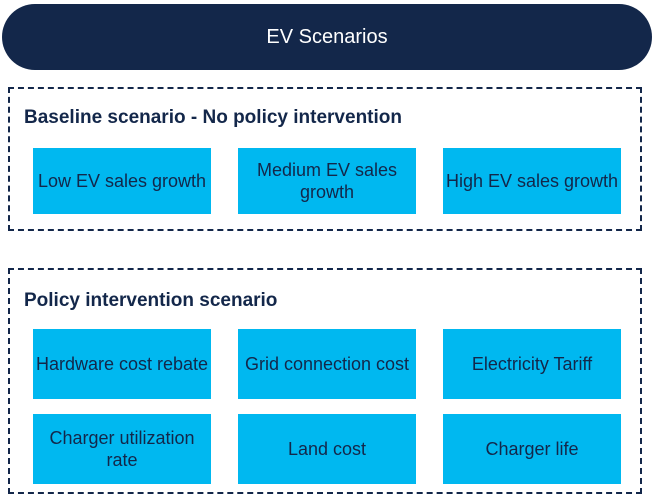 This screenshot has height=496, width=654. Describe the element at coordinates (327, 181) in the screenshot. I see `scenario-box: Medium EV sales growth` at that location.